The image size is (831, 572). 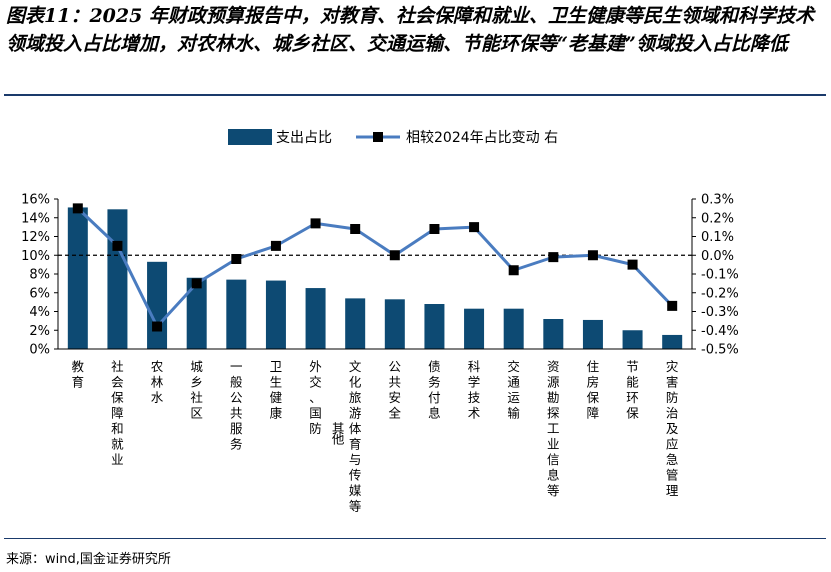 I want to click on y-left-tick-label: 2%, so click(x=39, y=331).